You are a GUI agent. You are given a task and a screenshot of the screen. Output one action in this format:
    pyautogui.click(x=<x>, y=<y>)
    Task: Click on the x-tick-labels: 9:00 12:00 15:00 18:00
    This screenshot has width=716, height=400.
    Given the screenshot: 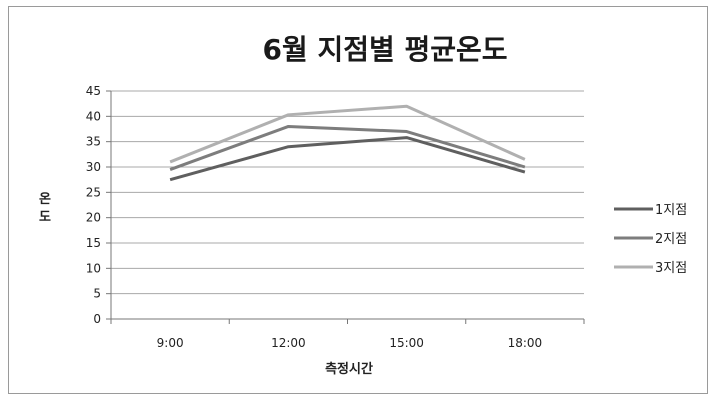 What is the action you would take?
    pyautogui.click(x=350, y=343)
    